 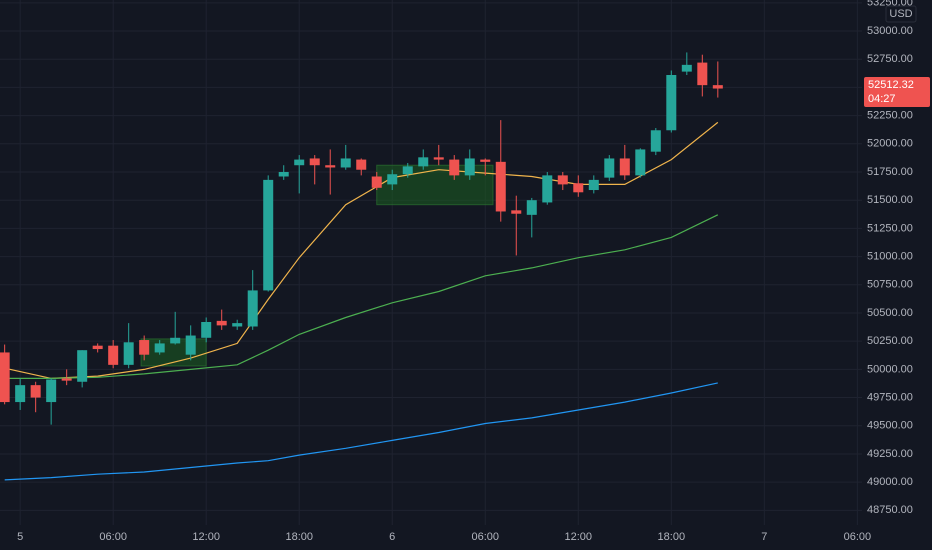 I want to click on currency-box, so click(x=901, y=14).